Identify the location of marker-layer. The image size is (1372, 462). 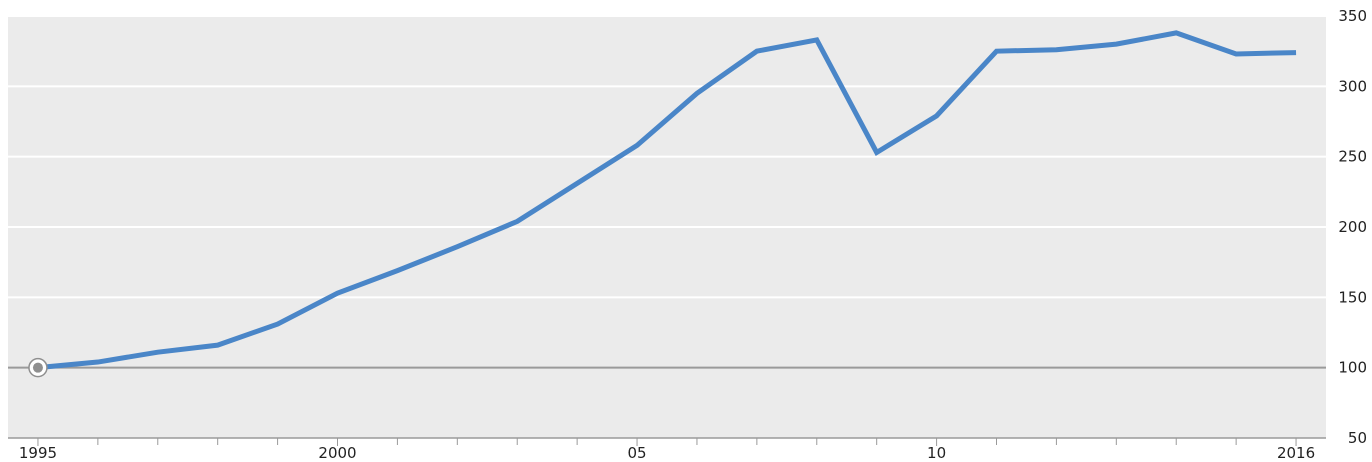
(38, 367).